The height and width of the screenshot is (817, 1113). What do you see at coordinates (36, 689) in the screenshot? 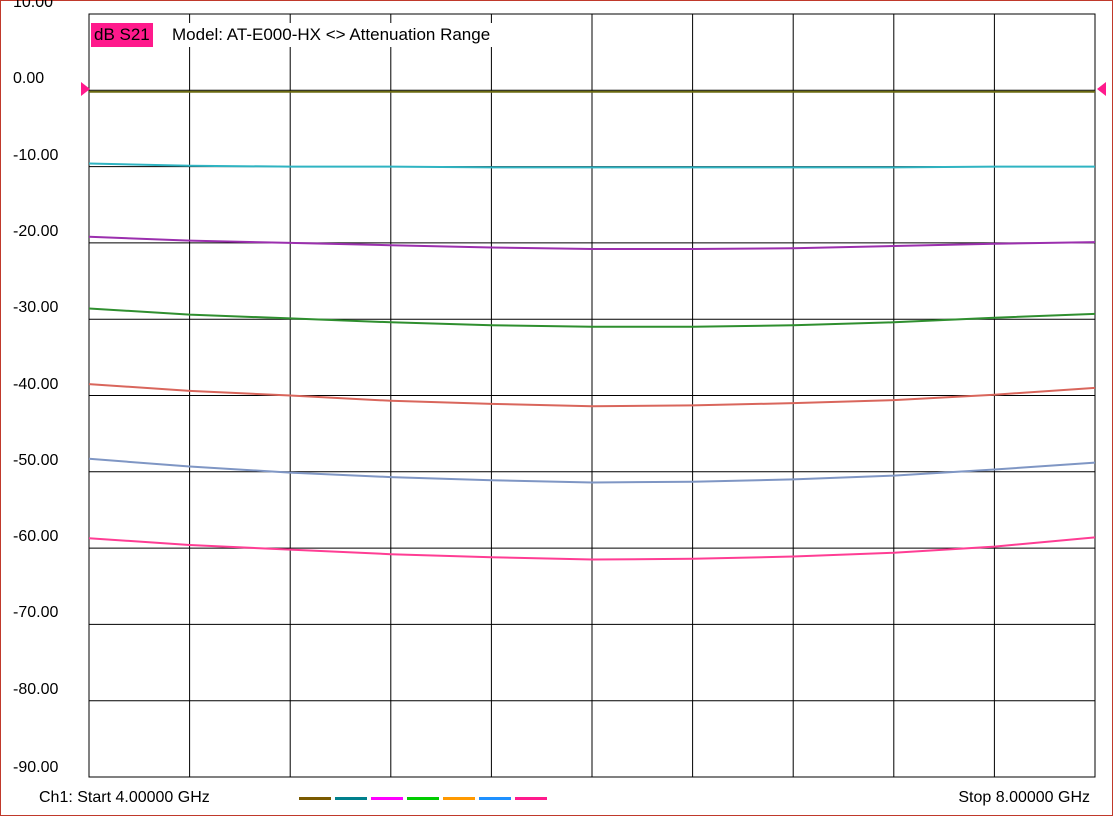
I see `y-tick-label: -80.00` at bounding box center [36, 689].